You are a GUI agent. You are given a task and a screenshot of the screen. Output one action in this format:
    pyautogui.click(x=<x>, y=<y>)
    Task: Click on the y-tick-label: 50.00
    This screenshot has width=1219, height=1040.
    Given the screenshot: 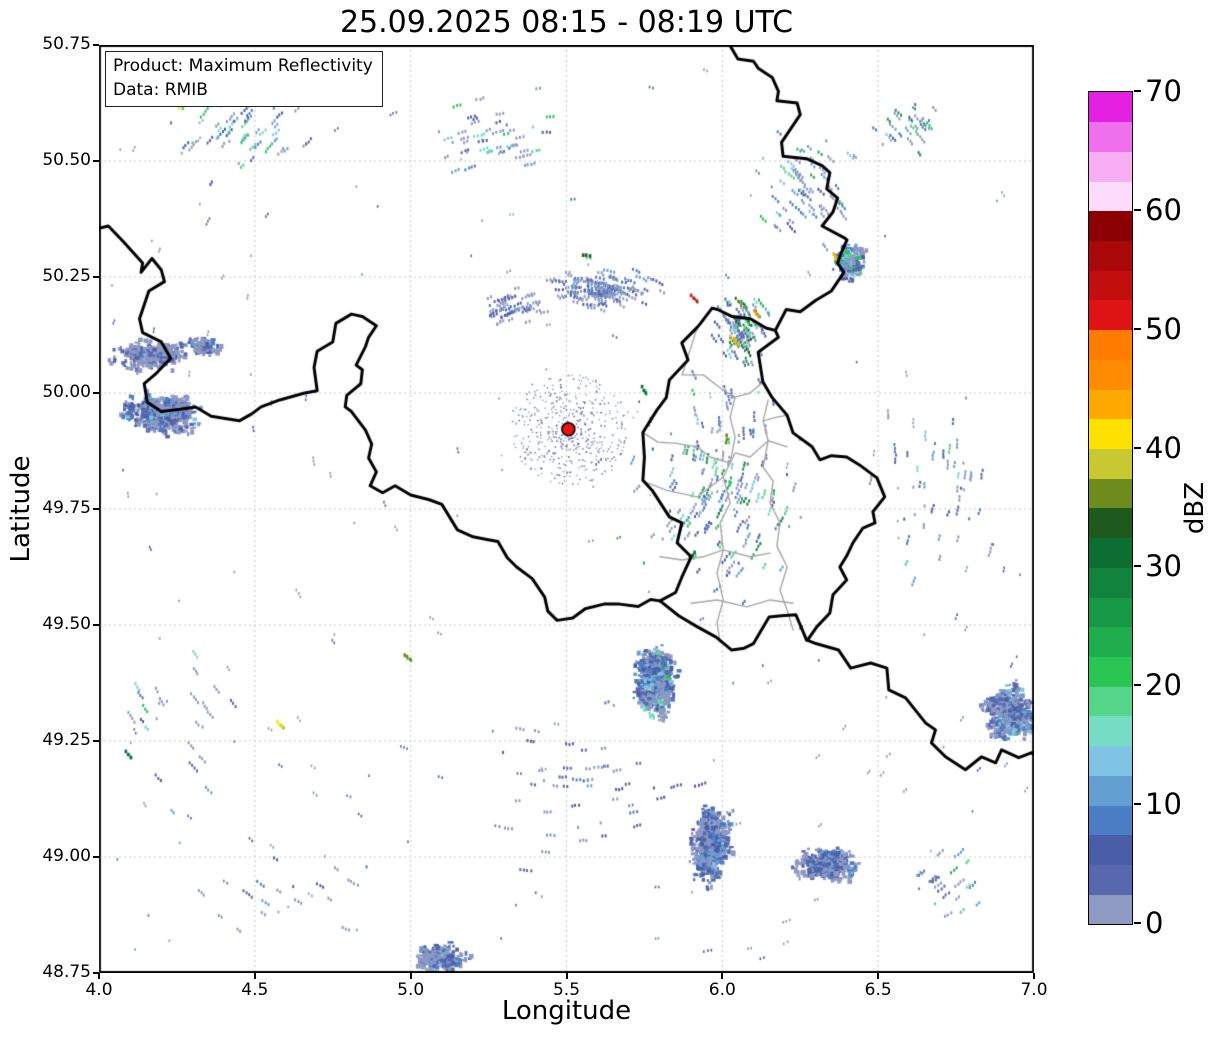 What is the action you would take?
    pyautogui.click(x=66, y=392)
    